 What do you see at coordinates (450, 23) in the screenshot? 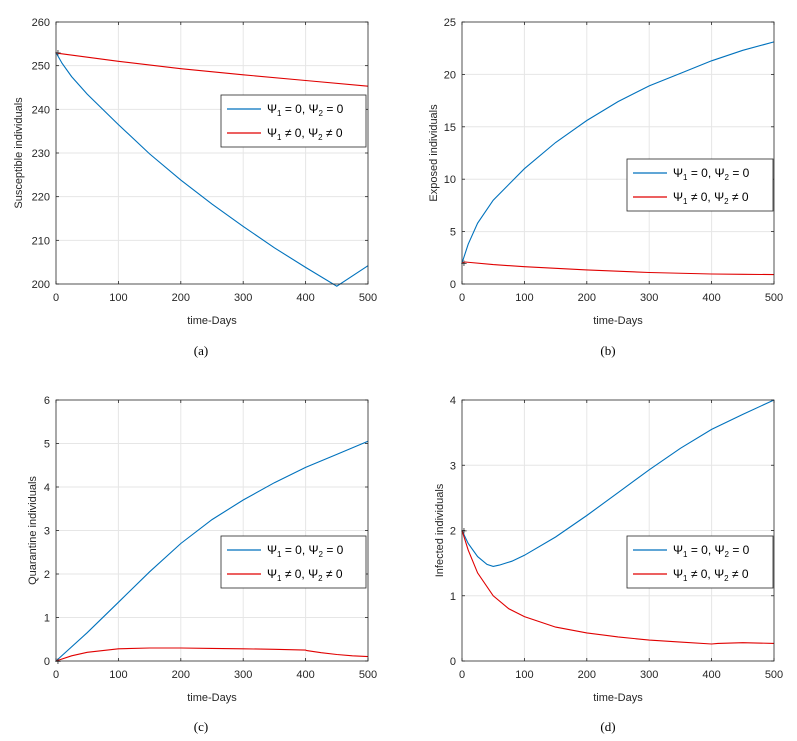
I see `y-tick-label: 25` at bounding box center [450, 23].